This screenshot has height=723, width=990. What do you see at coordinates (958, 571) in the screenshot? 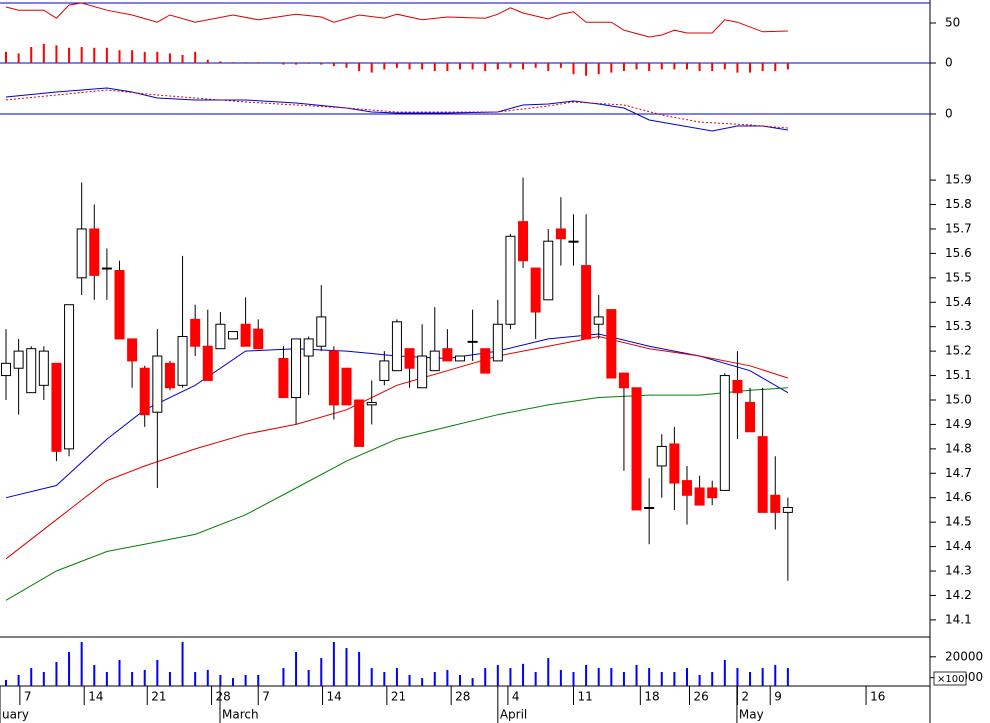
I see `y-tick-label: 14.3` at bounding box center [958, 571].